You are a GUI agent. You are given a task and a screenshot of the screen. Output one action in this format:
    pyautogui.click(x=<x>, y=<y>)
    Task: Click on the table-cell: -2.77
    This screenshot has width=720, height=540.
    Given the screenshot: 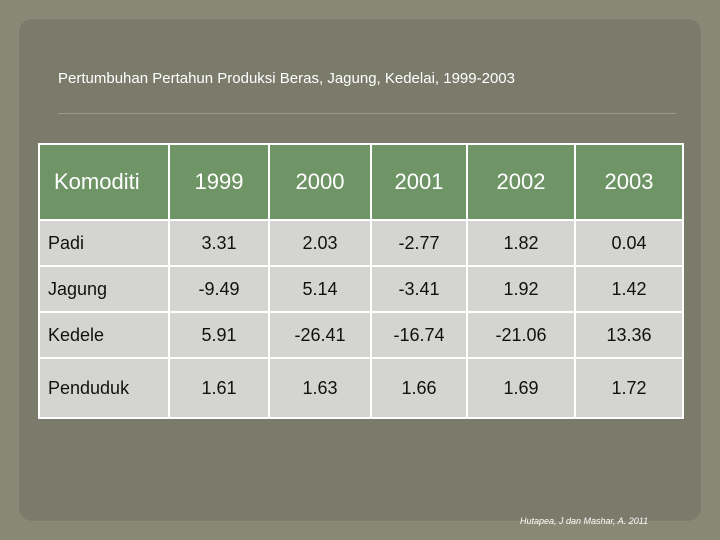 What is the action you would take?
    pyautogui.click(x=419, y=243)
    